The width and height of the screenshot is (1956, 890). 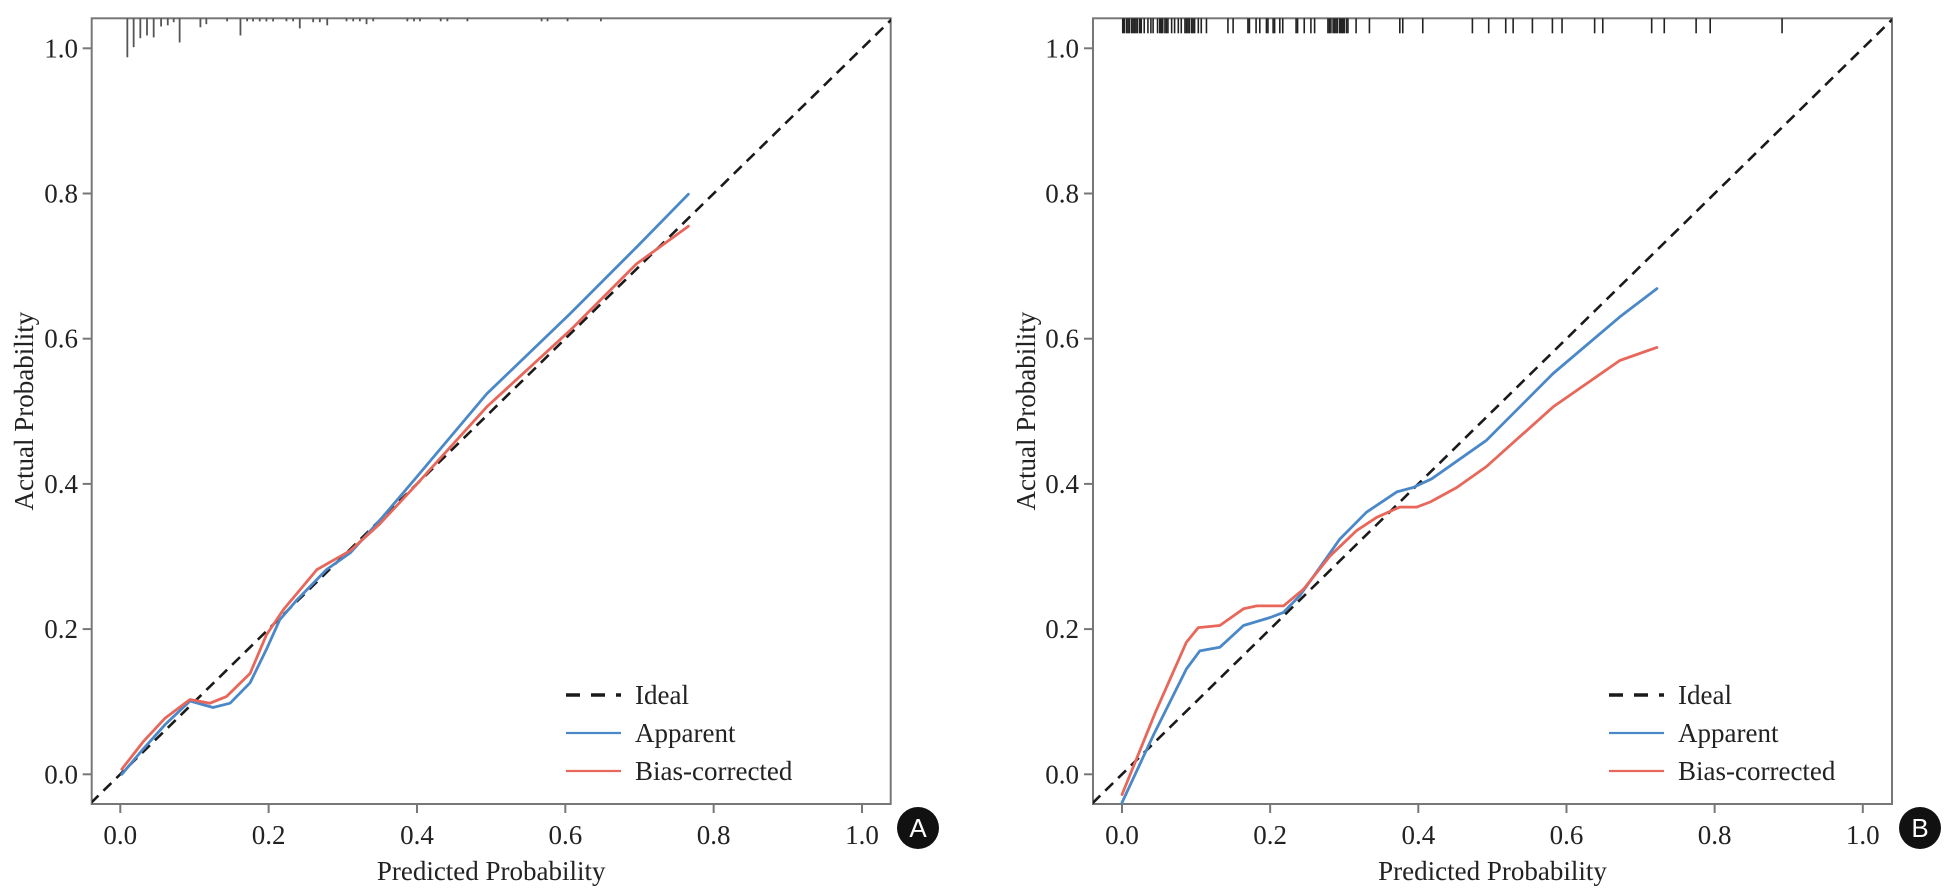 I want to click on series-line-bias-corrected, so click(x=1389, y=570).